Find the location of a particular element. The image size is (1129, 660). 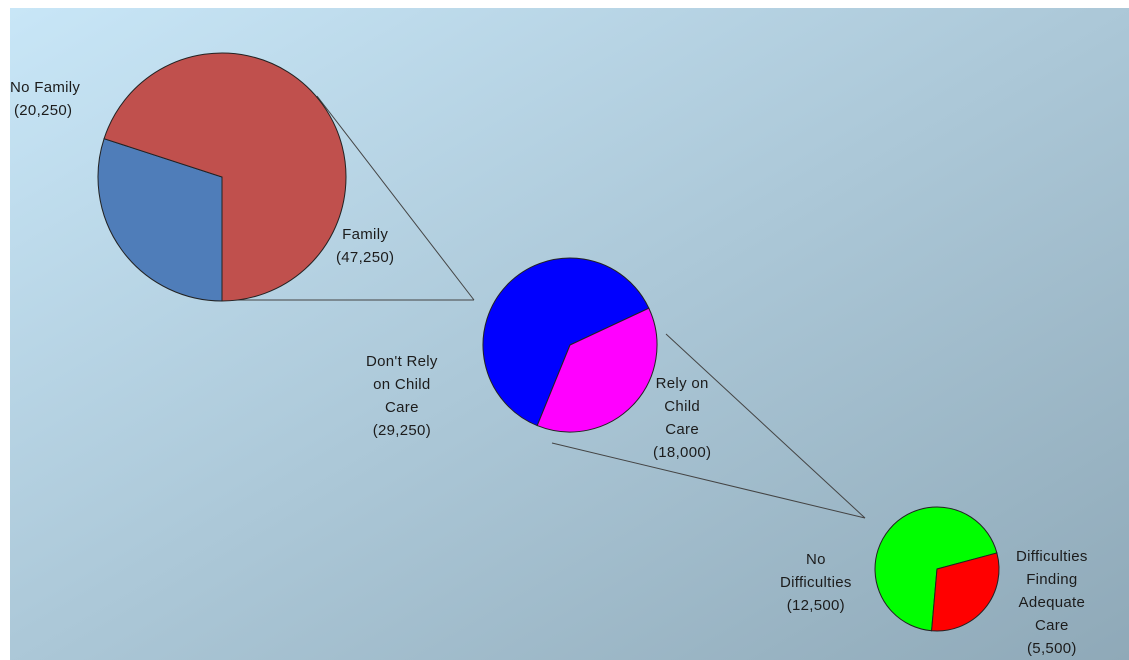

pie-3-slice-no-difficulties is located at coordinates (936, 569).